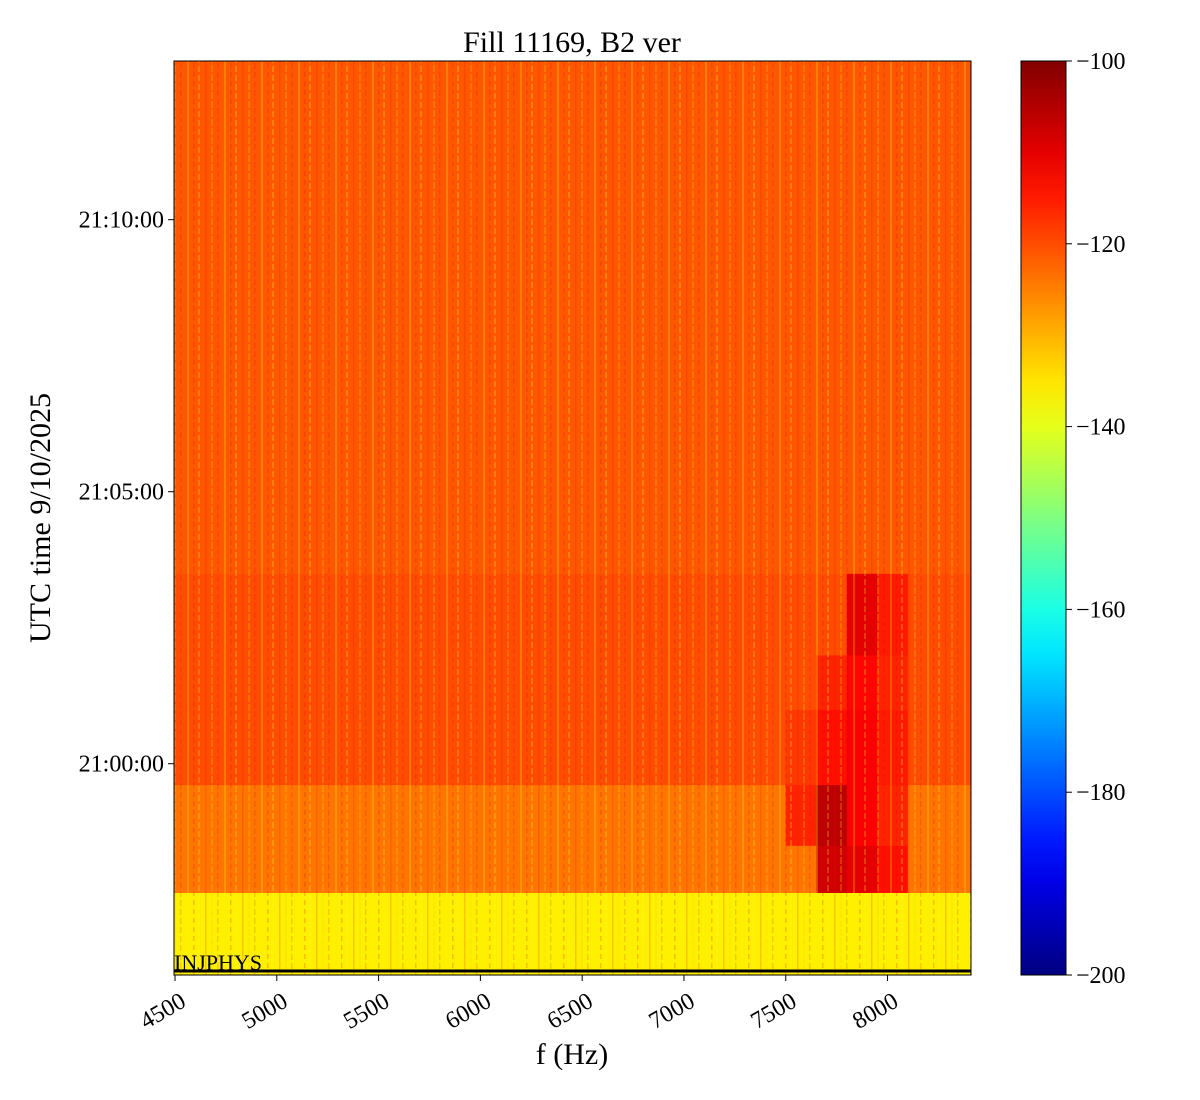 The height and width of the screenshot is (1100, 1200). I want to click on y-tick-label: 21:05:00, so click(121, 493).